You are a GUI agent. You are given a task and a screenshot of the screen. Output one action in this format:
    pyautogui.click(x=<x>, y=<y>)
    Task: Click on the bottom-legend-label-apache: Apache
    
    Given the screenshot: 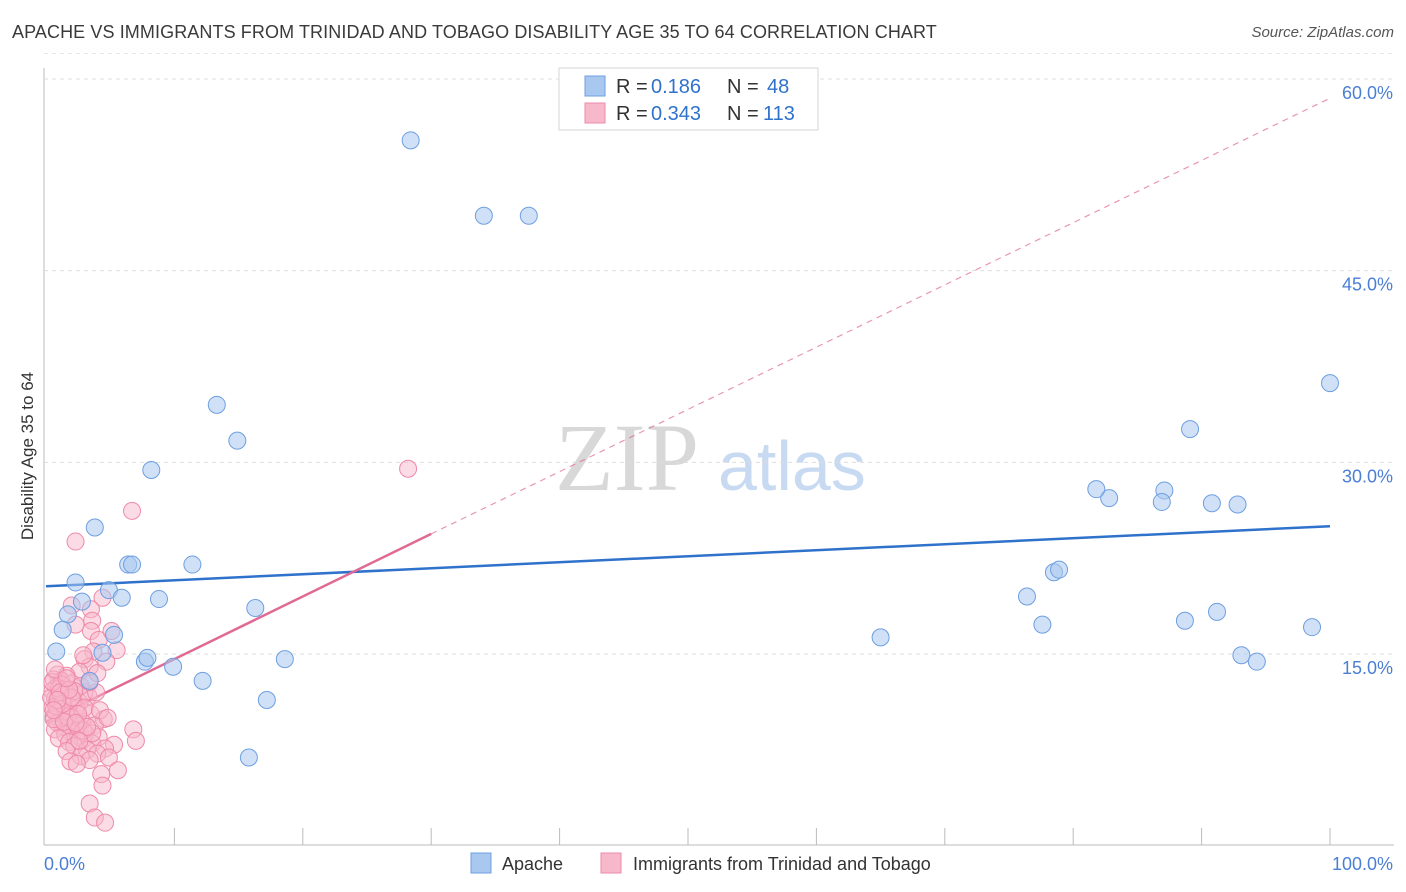 What is the action you would take?
    pyautogui.click(x=532, y=864)
    